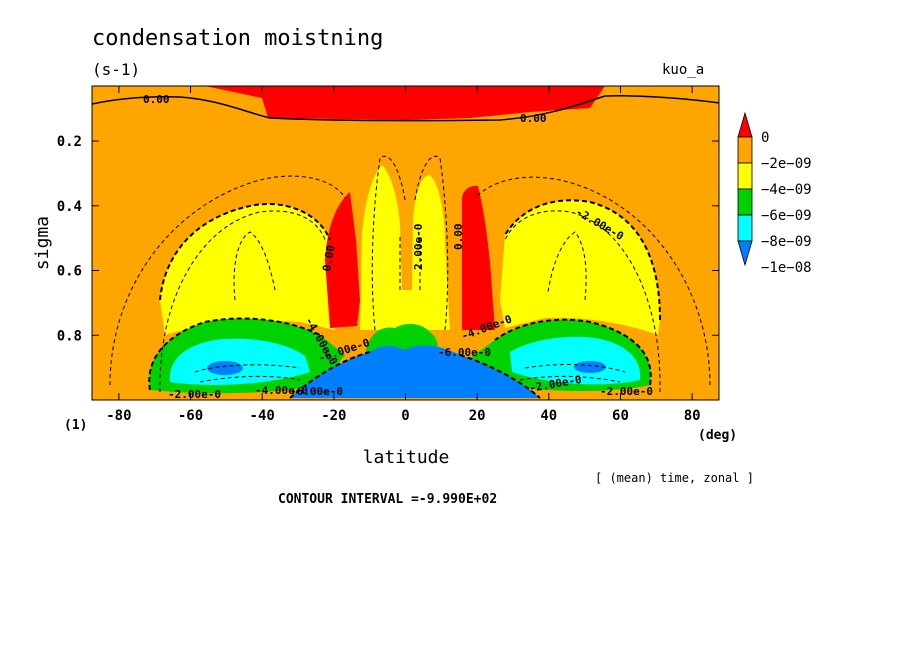  I want to click on fill-yellow-left, so click(247, 269).